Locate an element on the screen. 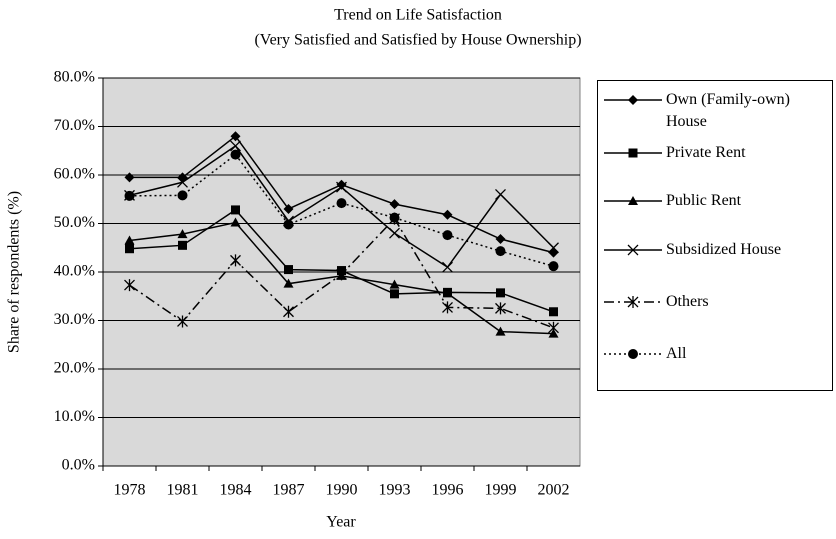 The image size is (836, 539). chart-title: Trend on Life Satisfaction is located at coordinates (418, 15).